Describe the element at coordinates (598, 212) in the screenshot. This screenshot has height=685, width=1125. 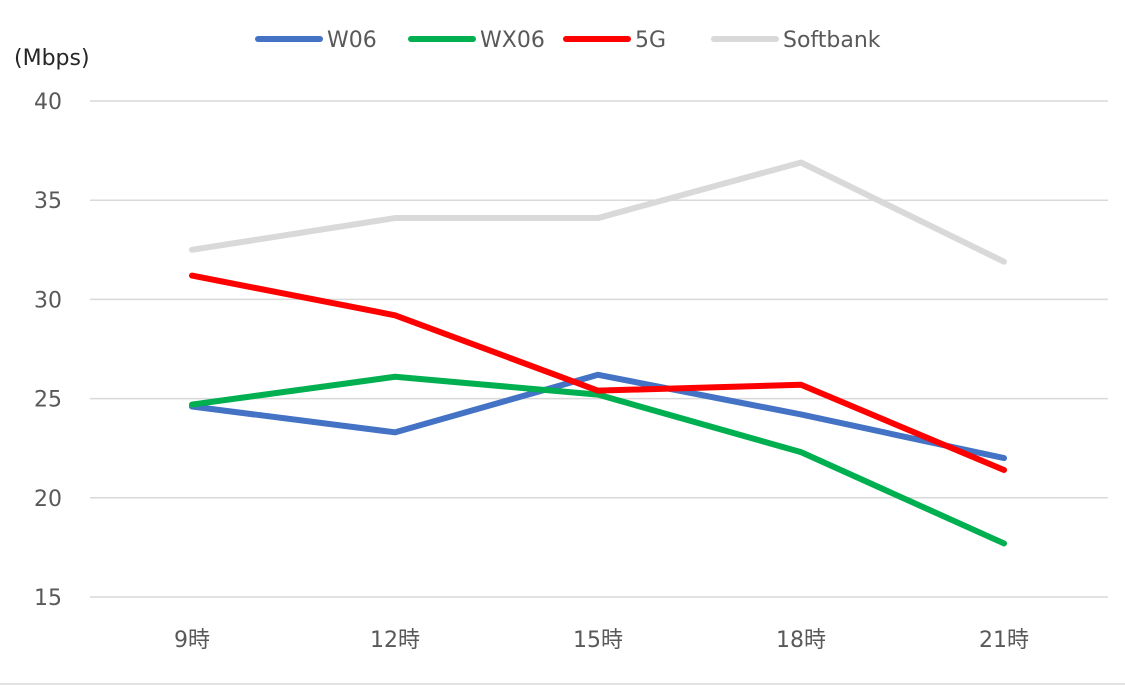
I see `series-line-softbank` at that location.